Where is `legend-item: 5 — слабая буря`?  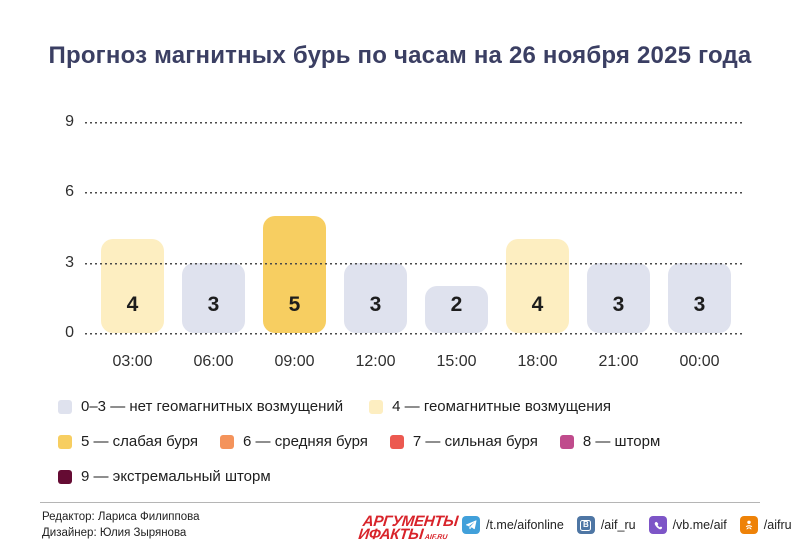 legend-item: 5 — слабая буря is located at coordinates (128, 441).